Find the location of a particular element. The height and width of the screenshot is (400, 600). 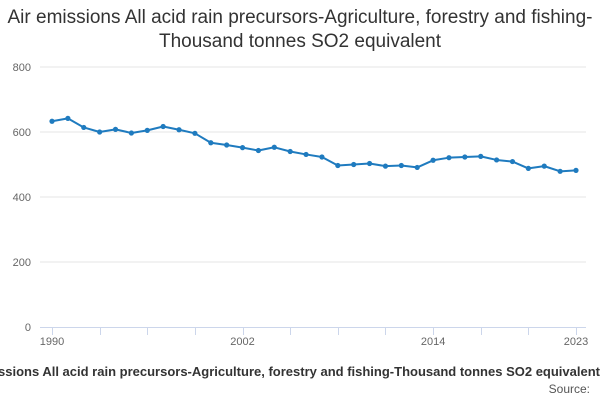

y-tick-label: 200 is located at coordinates (22, 263).